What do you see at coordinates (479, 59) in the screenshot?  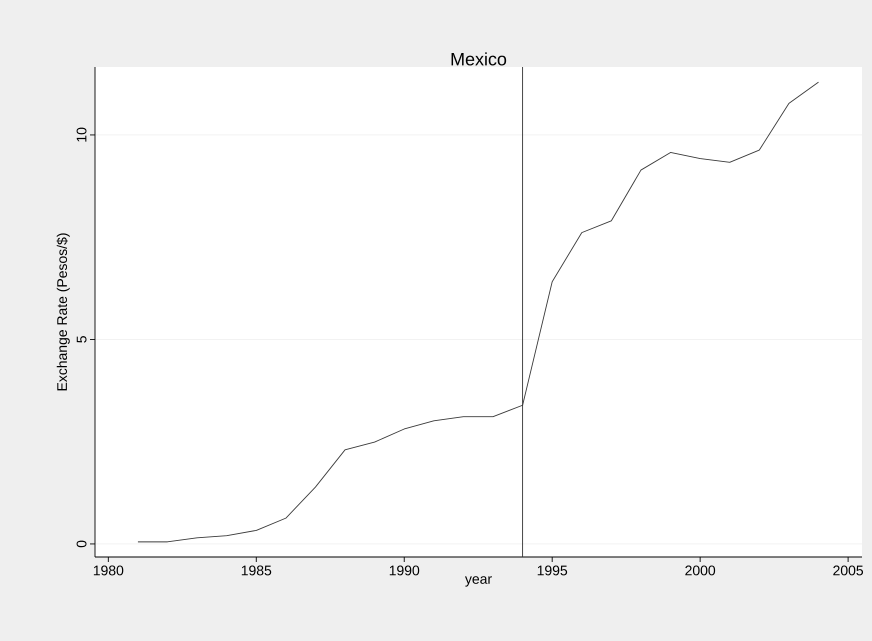 I see `chart-title: Mexico` at bounding box center [479, 59].